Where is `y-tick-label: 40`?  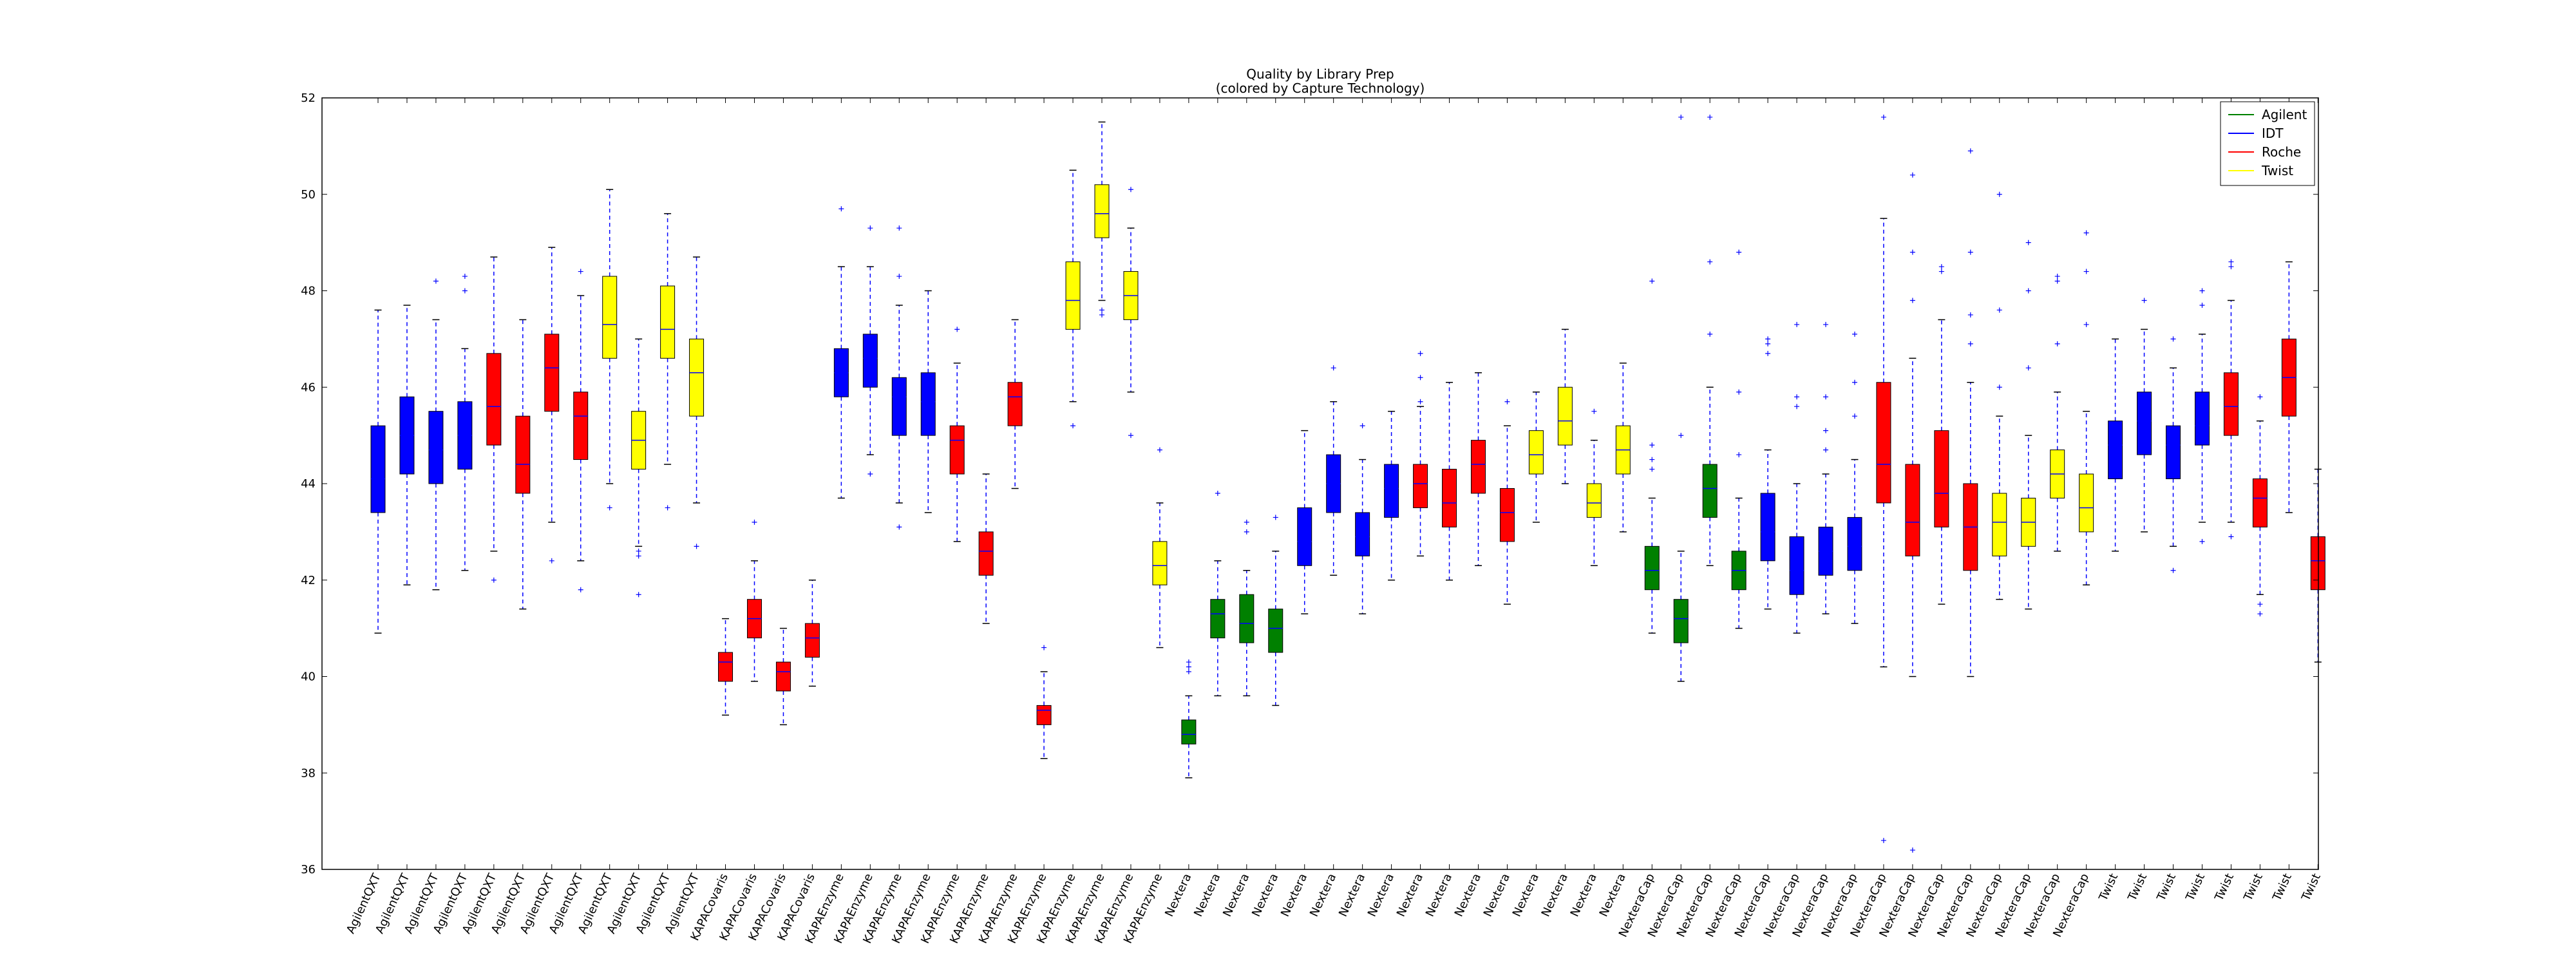 y-tick-label: 40 is located at coordinates (309, 677).